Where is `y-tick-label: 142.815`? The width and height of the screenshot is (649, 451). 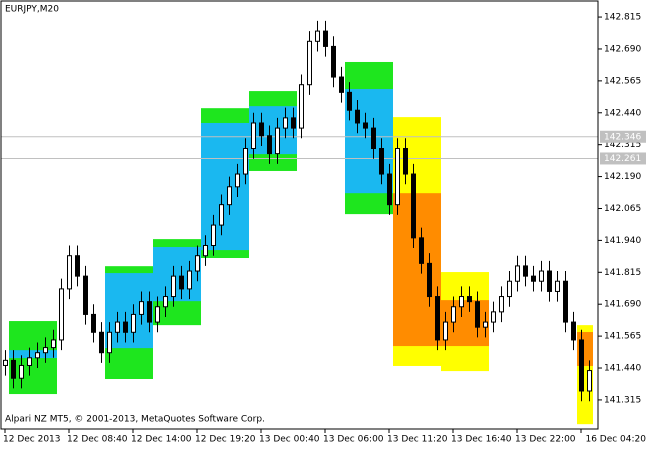 y-tick-label: 142.815 is located at coordinates (622, 18).